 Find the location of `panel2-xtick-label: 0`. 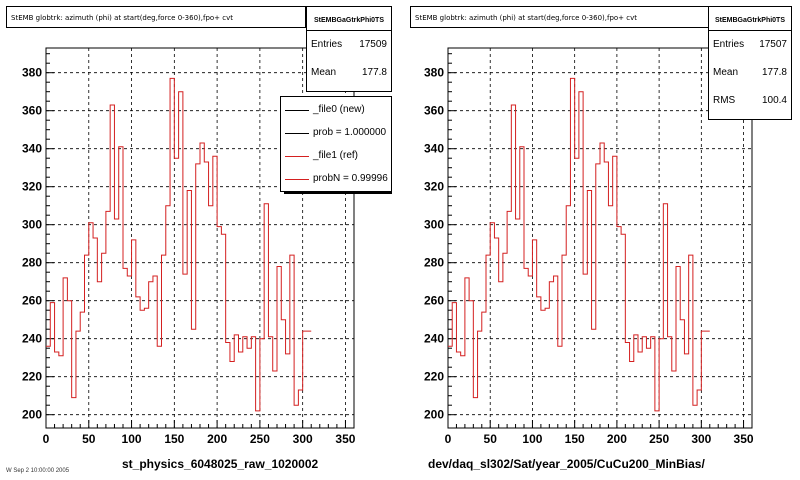

panel2-xtick-label: 0 is located at coordinates (448, 439).